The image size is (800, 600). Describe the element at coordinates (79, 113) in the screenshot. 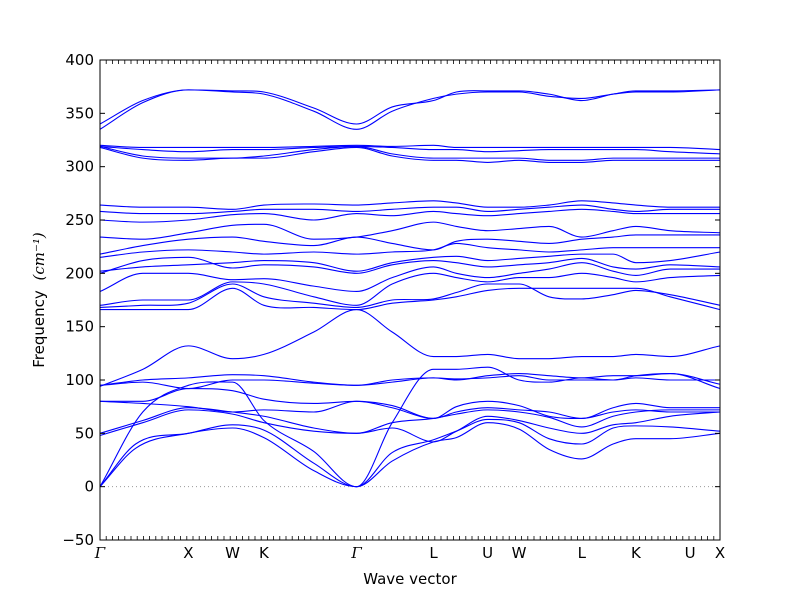

I see `y-tick-label: 350` at that location.